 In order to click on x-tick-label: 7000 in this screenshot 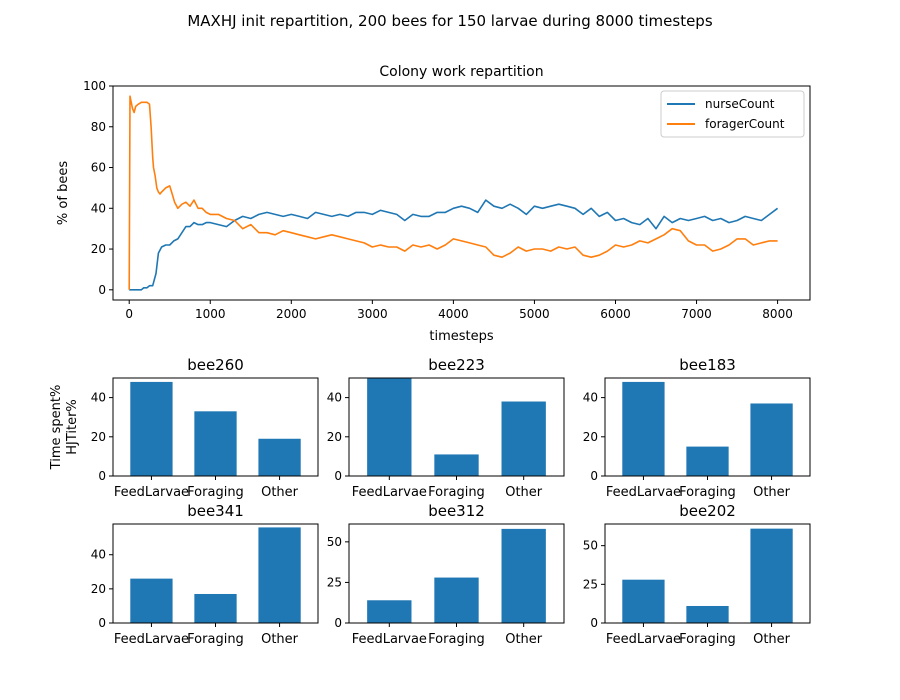, I will do `click(696, 314)`.